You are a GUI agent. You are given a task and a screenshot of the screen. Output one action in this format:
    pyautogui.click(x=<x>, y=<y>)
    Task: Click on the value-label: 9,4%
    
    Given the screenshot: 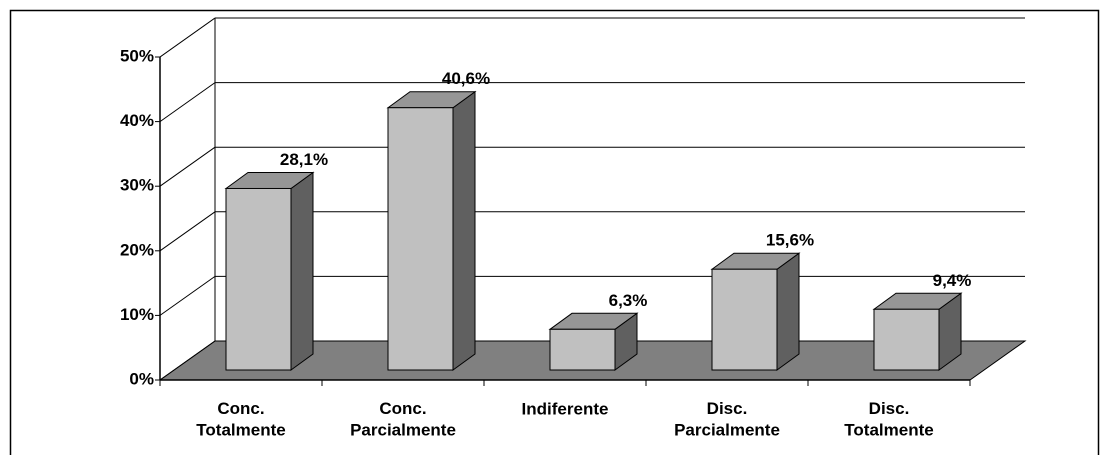 What is the action you would take?
    pyautogui.click(x=952, y=280)
    